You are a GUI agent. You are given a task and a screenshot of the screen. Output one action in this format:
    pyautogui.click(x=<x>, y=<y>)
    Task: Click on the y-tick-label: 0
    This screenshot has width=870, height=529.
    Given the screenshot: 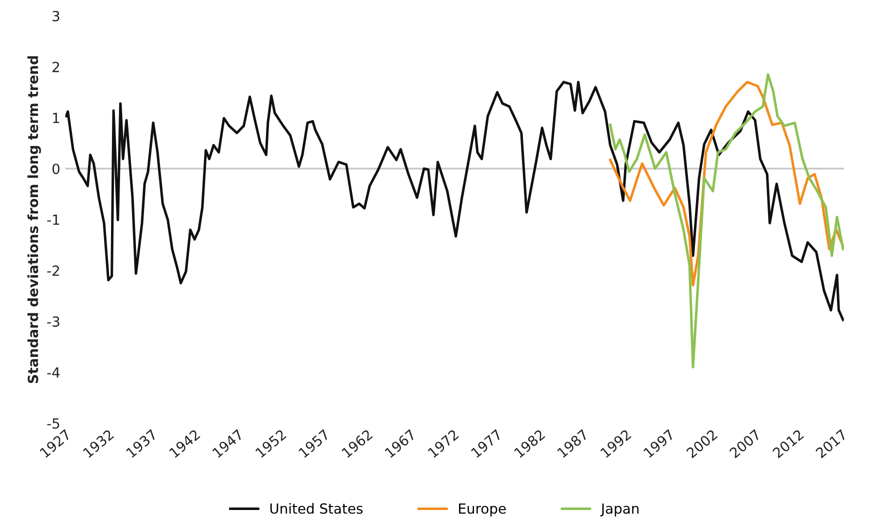 What is the action you would take?
    pyautogui.click(x=56, y=169)
    